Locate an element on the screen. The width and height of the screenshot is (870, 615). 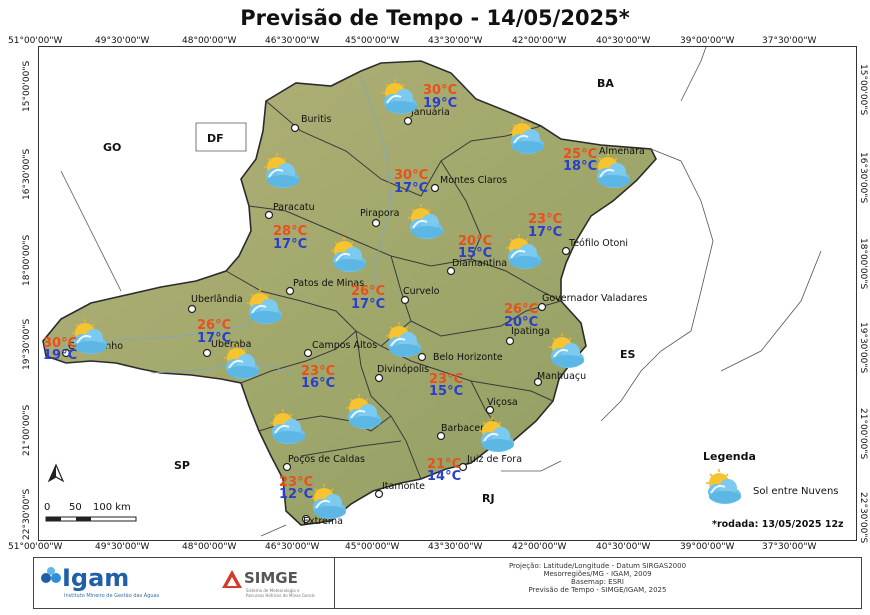
north-arrow-icon is located at coordinates (56, 473).